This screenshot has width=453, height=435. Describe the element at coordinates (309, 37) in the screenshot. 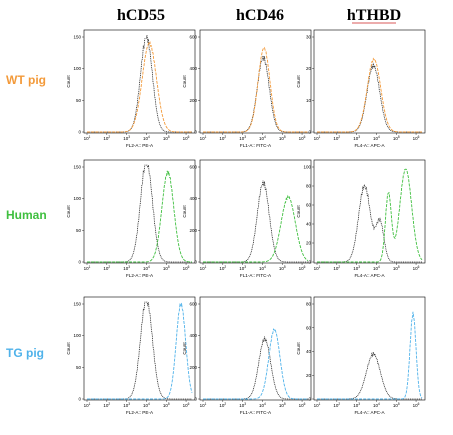

I see `y-tick-label: 30` at that location.